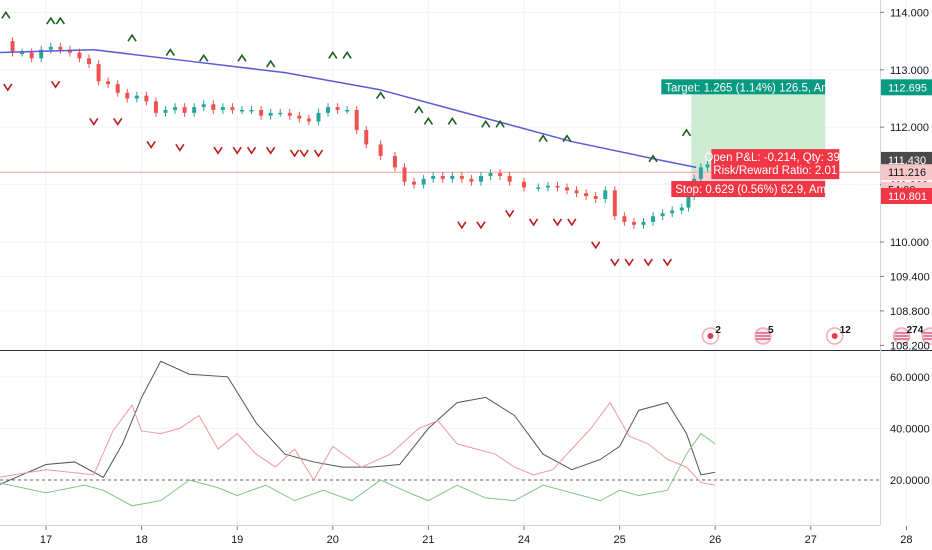 This screenshot has width=932, height=550. I want to click on event-marker: 274, so click(908, 335).